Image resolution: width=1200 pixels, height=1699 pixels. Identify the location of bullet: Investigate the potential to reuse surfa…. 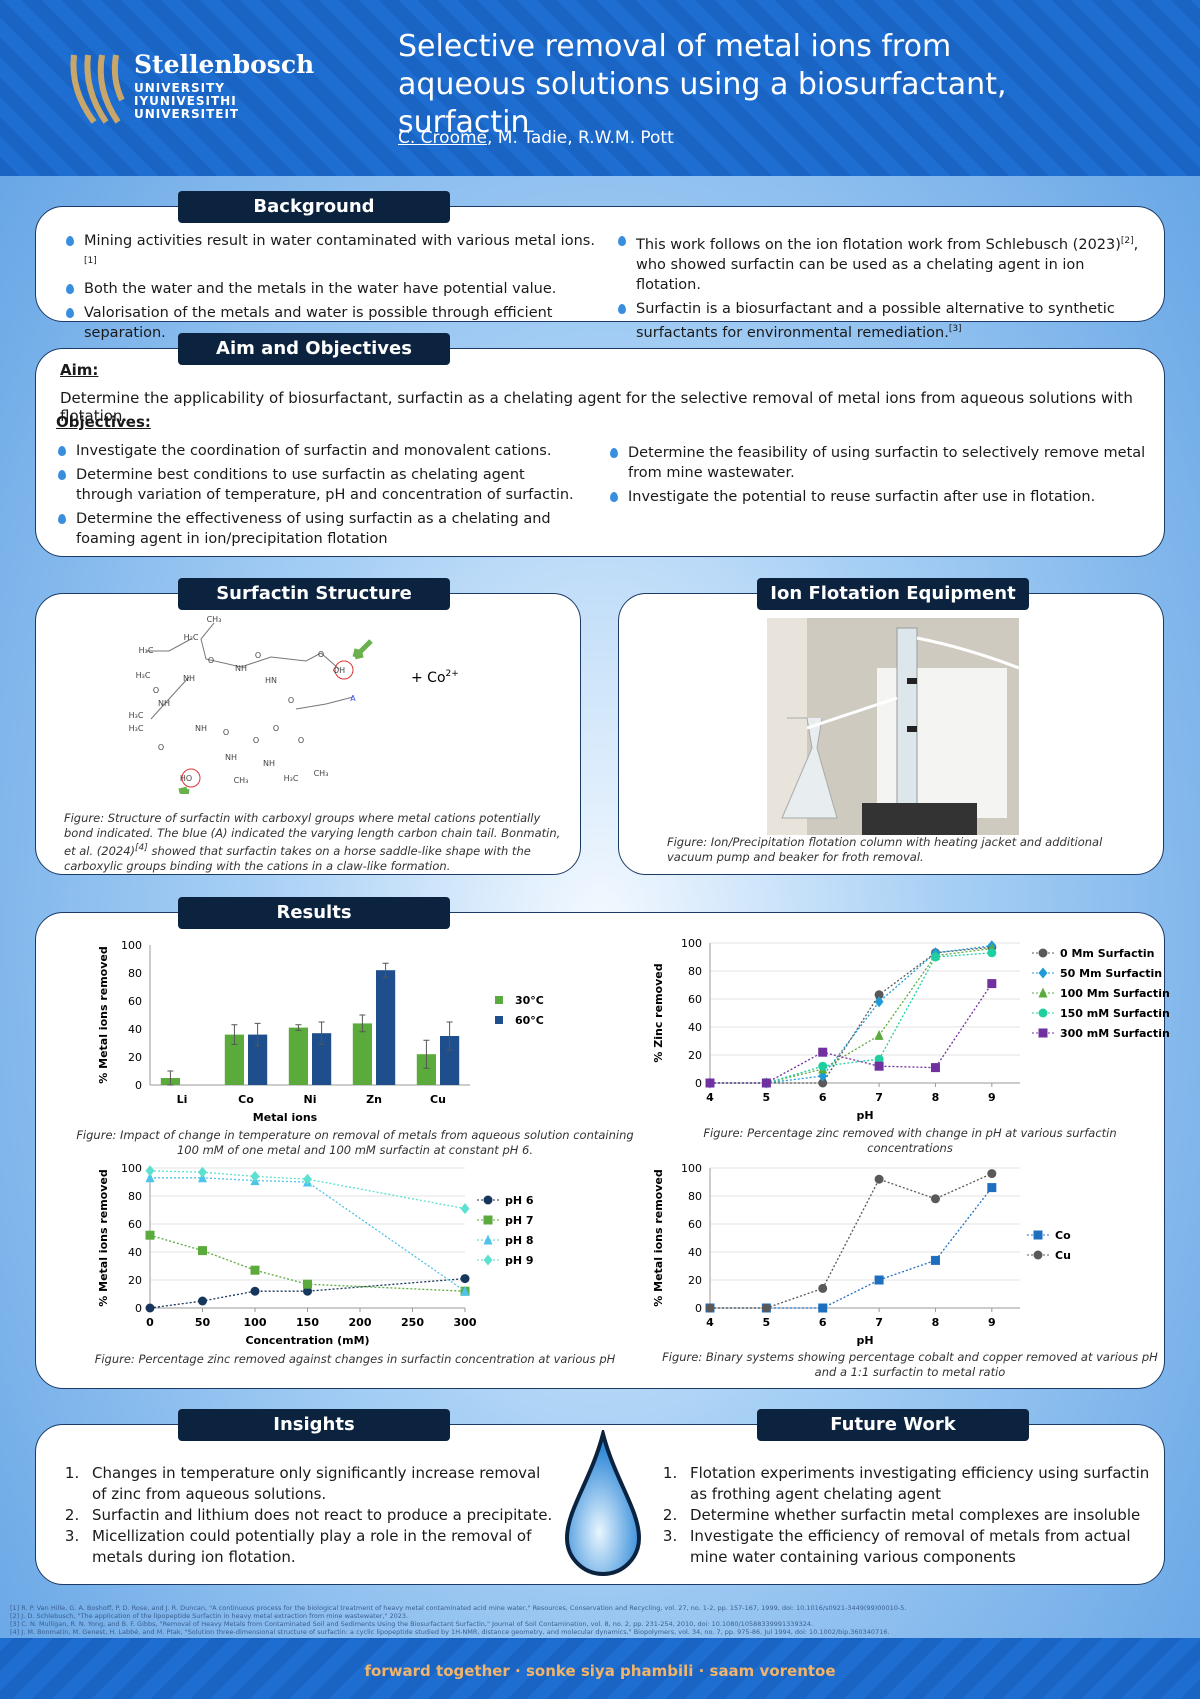
(878, 497).